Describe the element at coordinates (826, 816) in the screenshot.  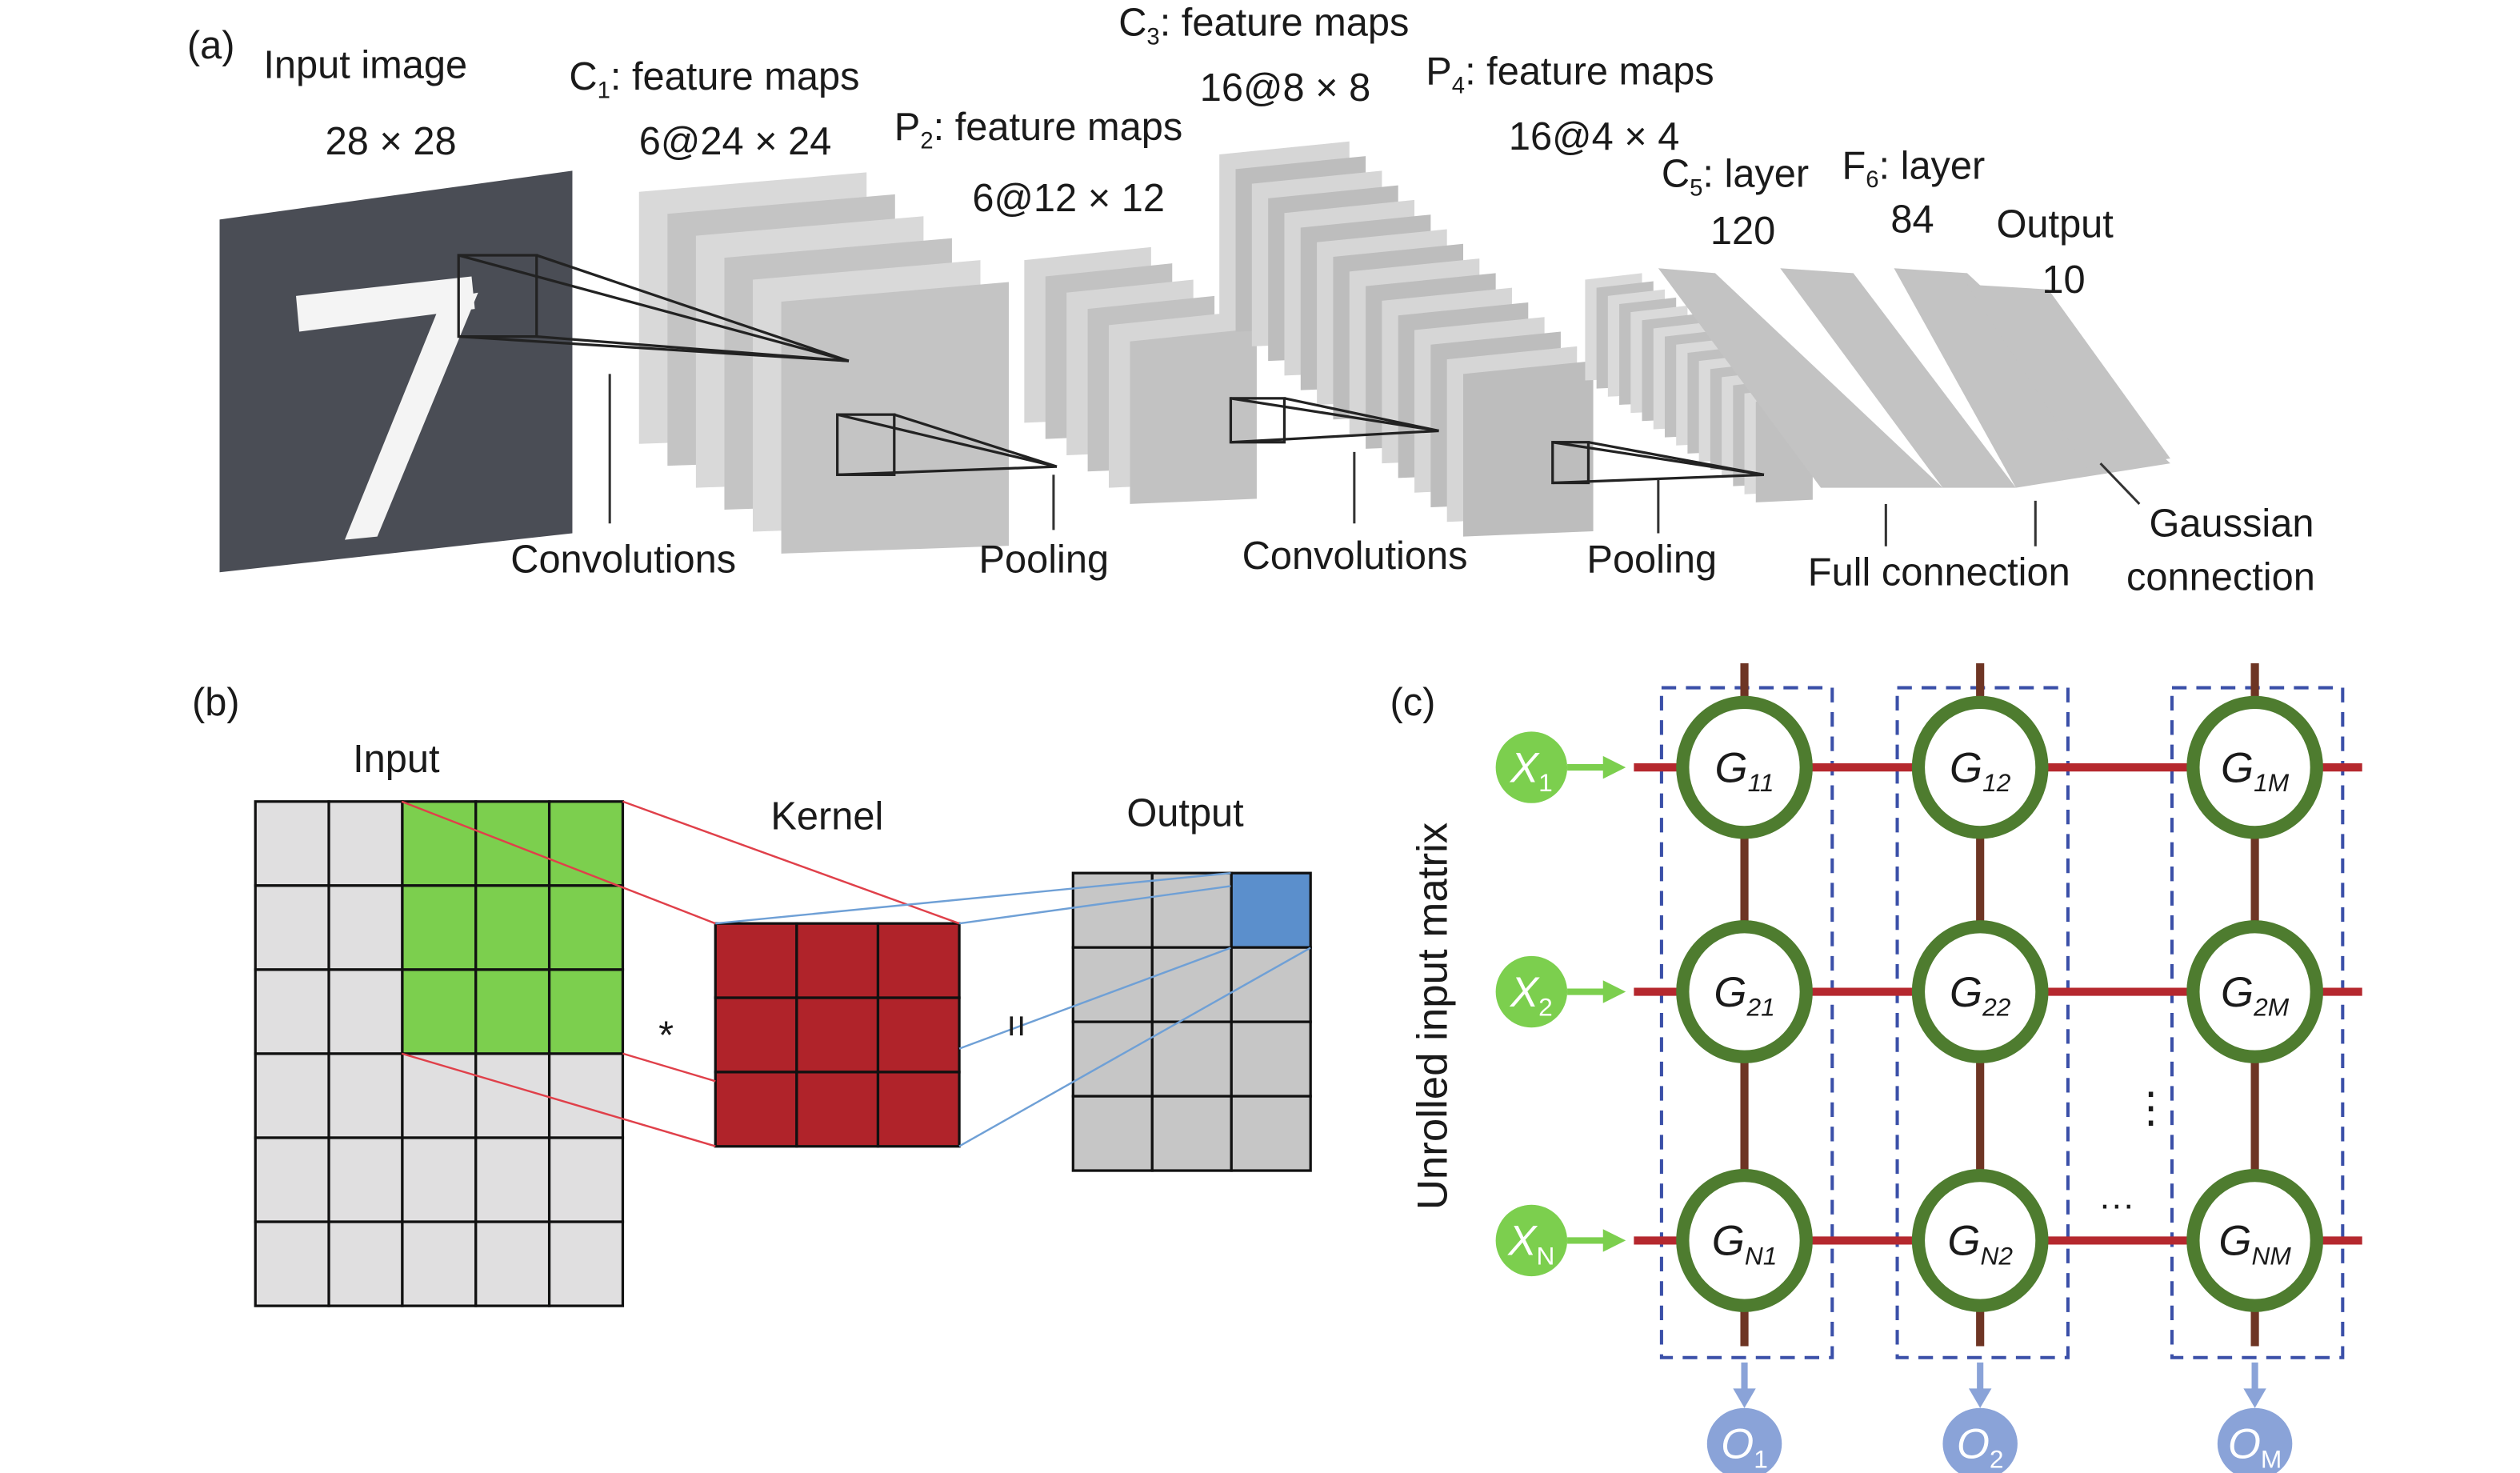
I see `kernel-title: Kernel` at that location.